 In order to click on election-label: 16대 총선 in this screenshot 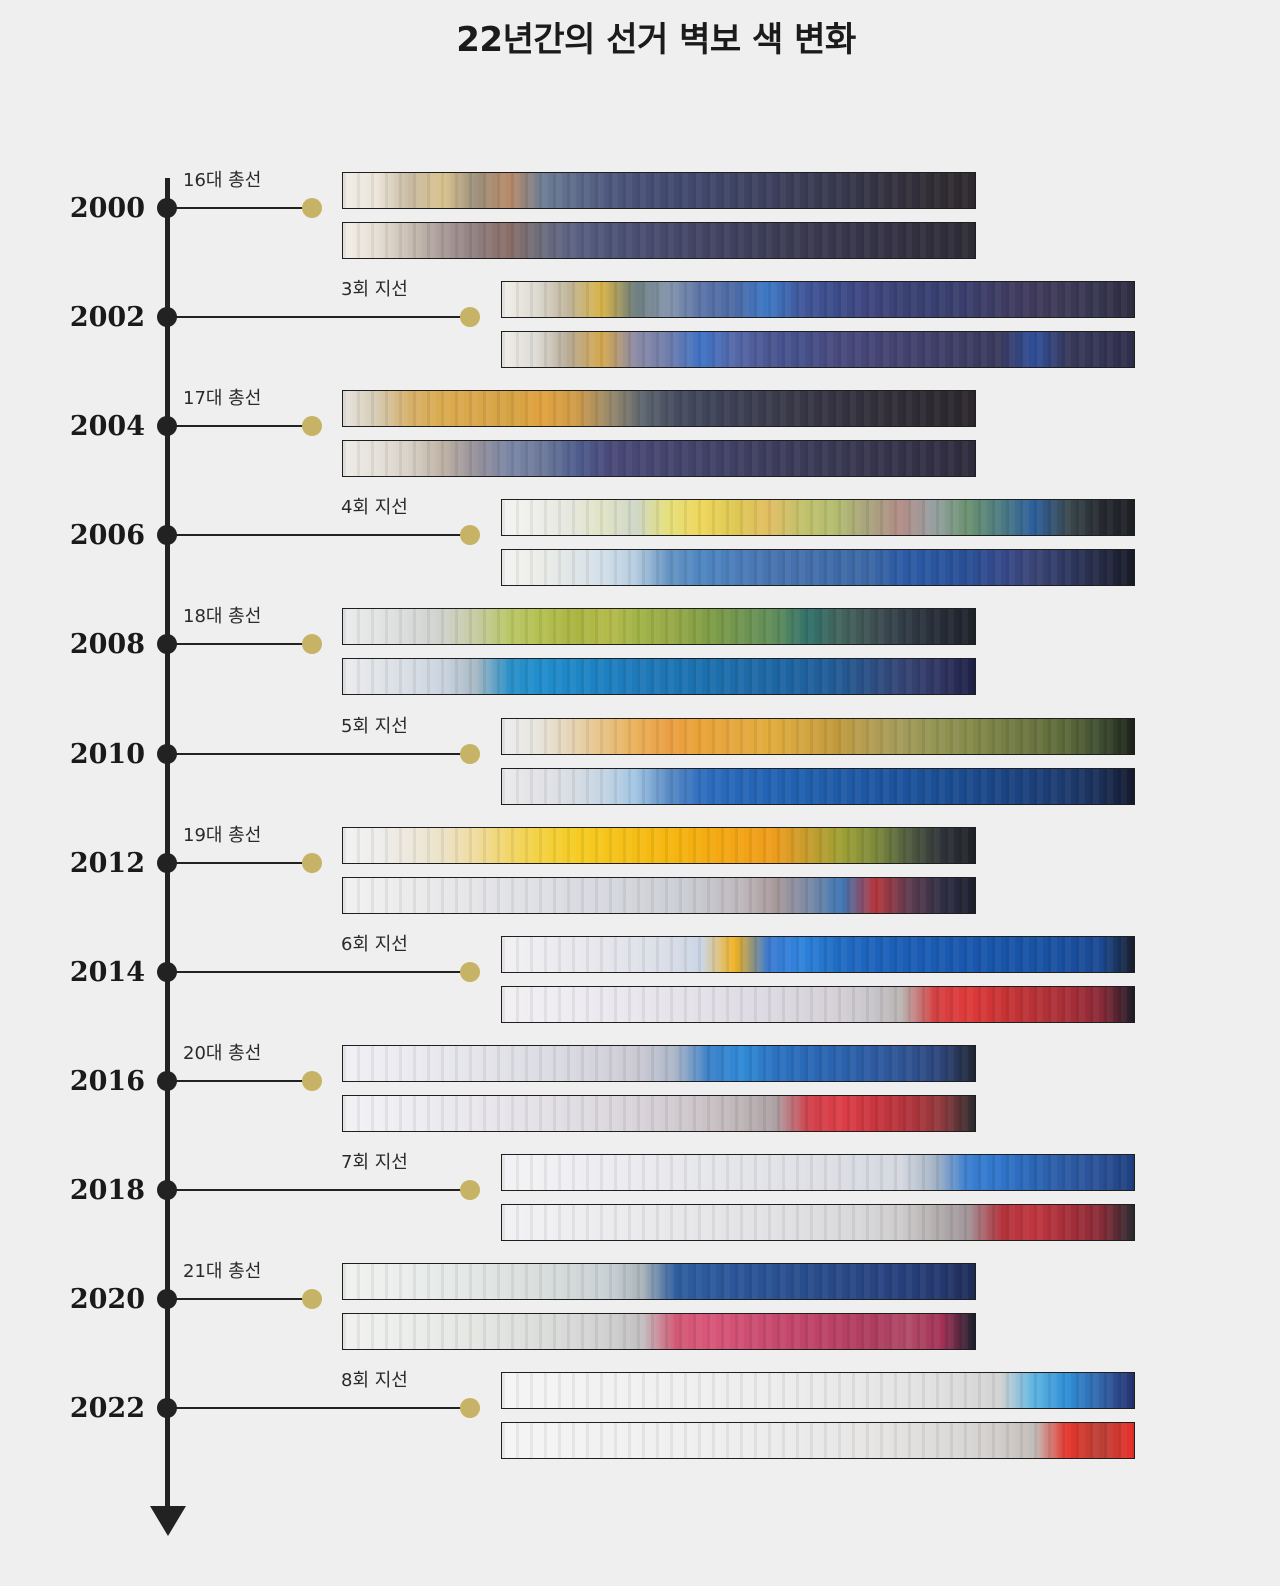, I will do `click(222, 180)`.